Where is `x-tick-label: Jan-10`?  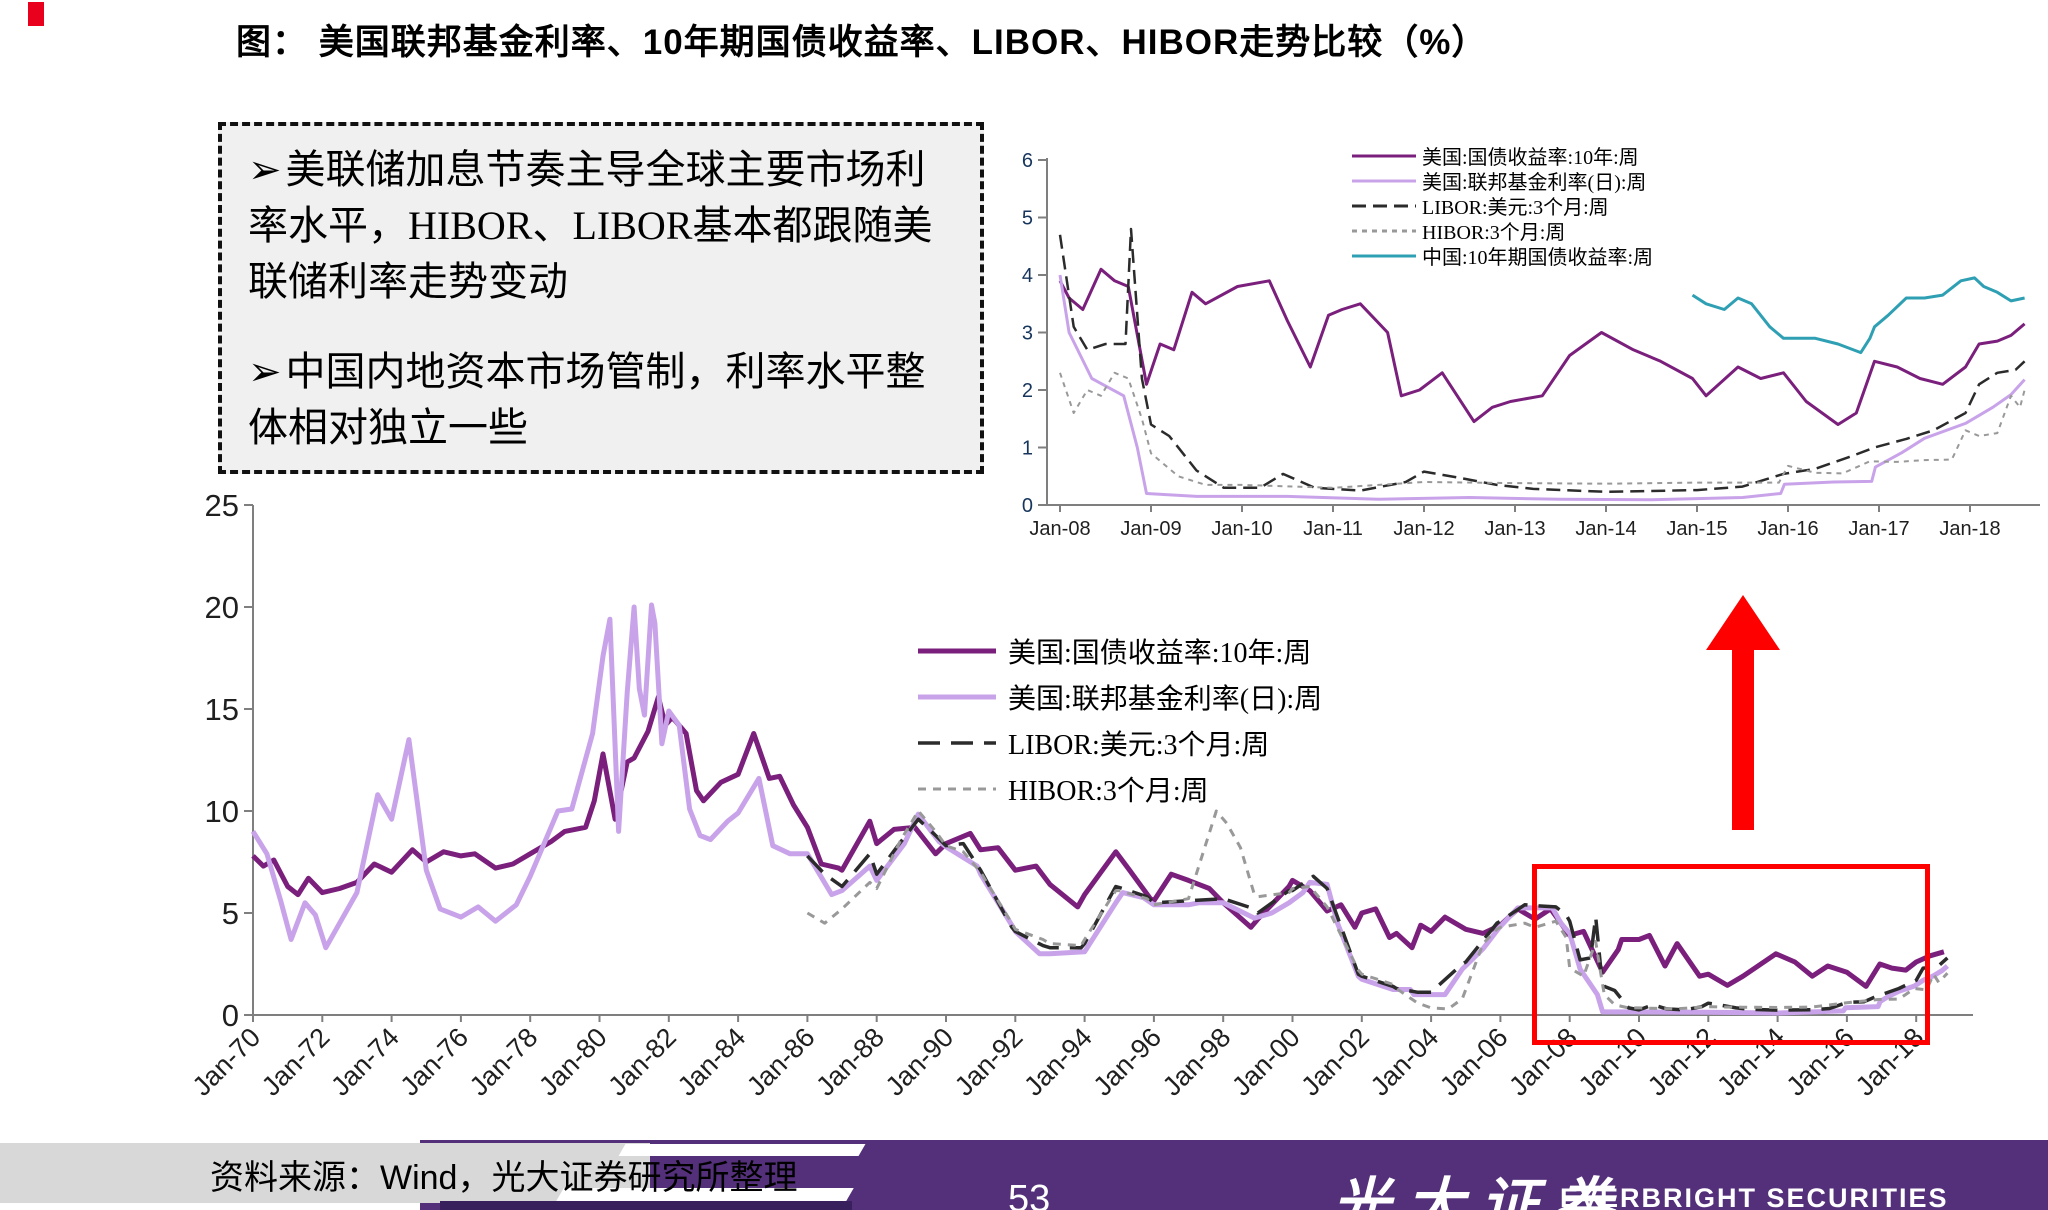 x-tick-label: Jan-10 is located at coordinates (1241, 529).